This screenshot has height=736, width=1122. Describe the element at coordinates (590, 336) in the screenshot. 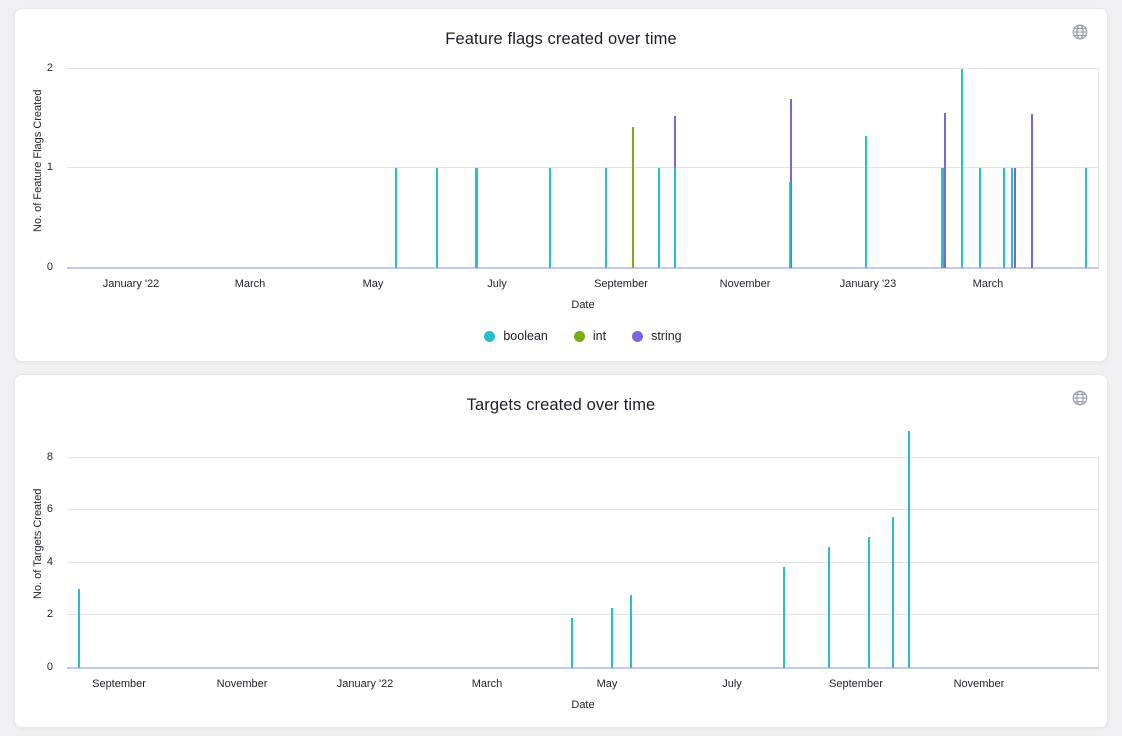

I see `legend-item-int: int` at that location.